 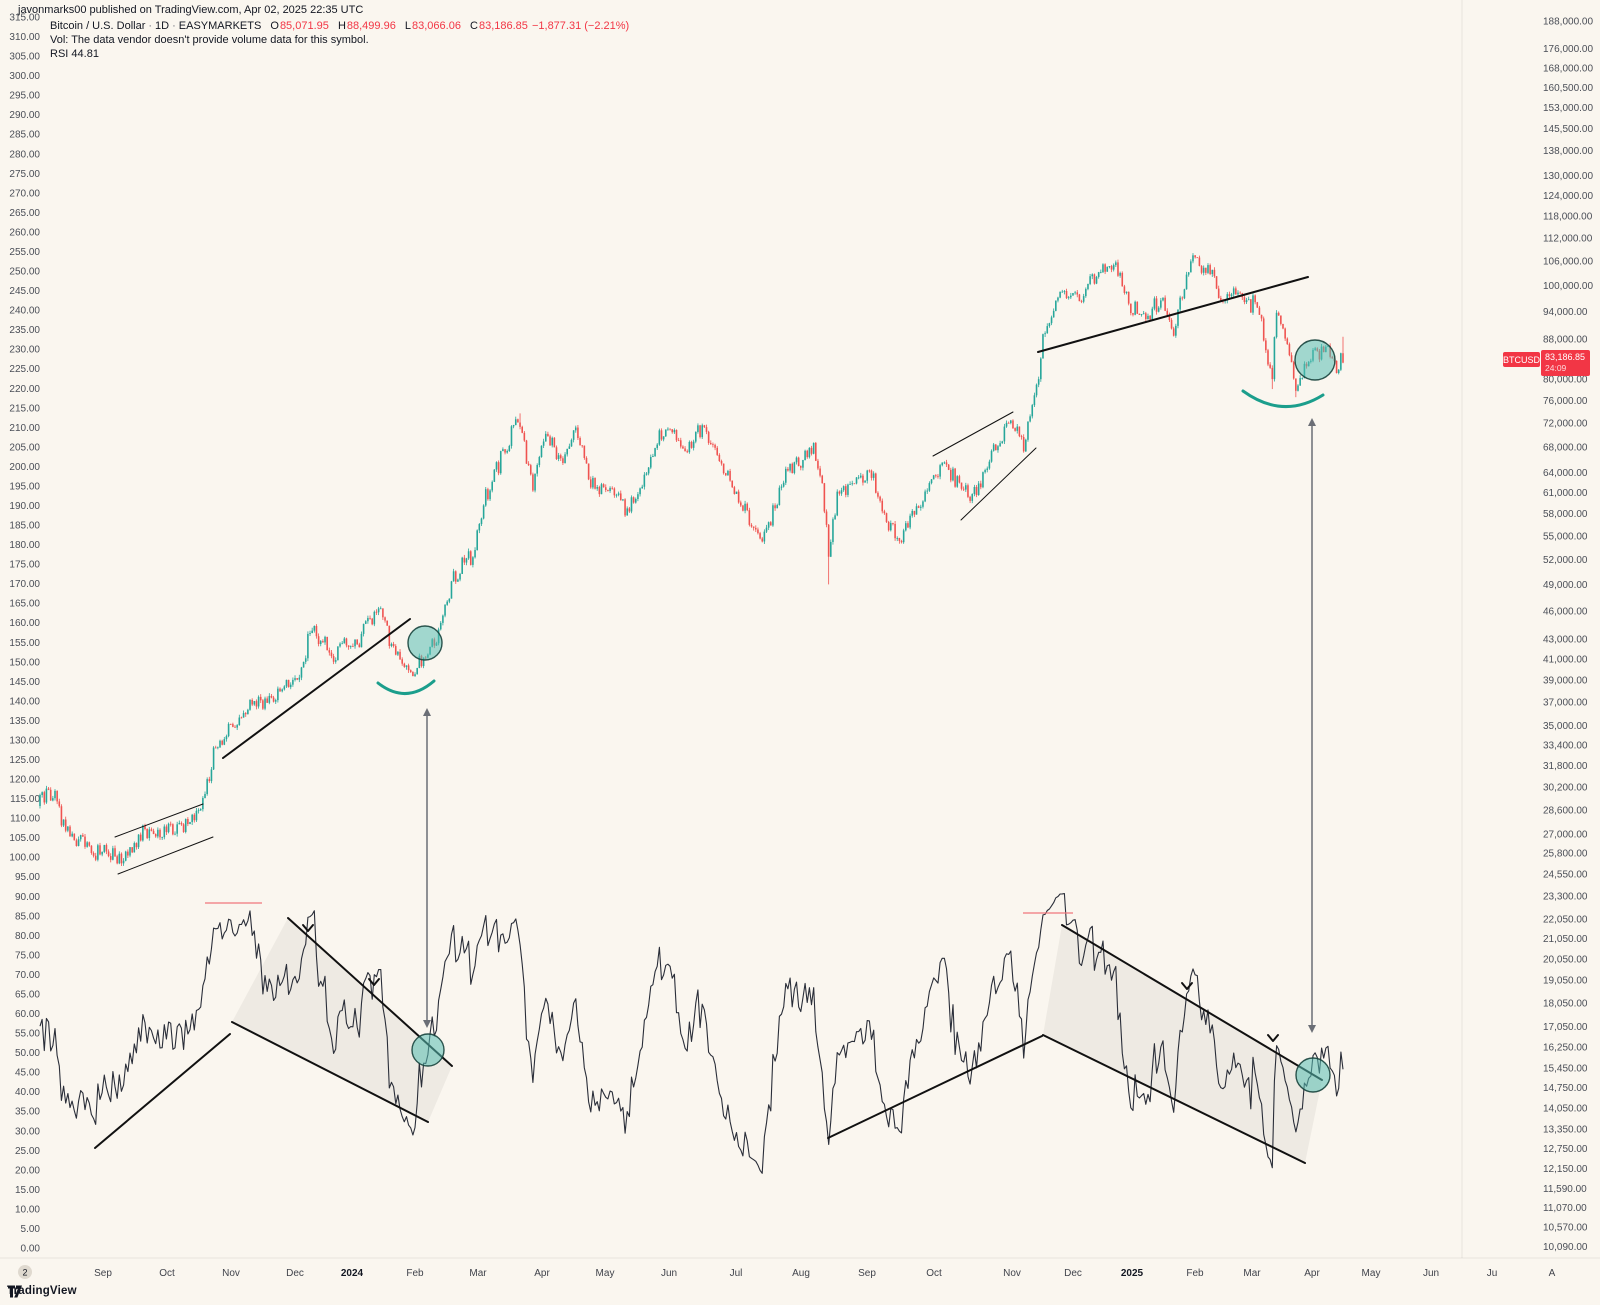 I want to click on svg-text: 155.00, so click(x=24, y=643).